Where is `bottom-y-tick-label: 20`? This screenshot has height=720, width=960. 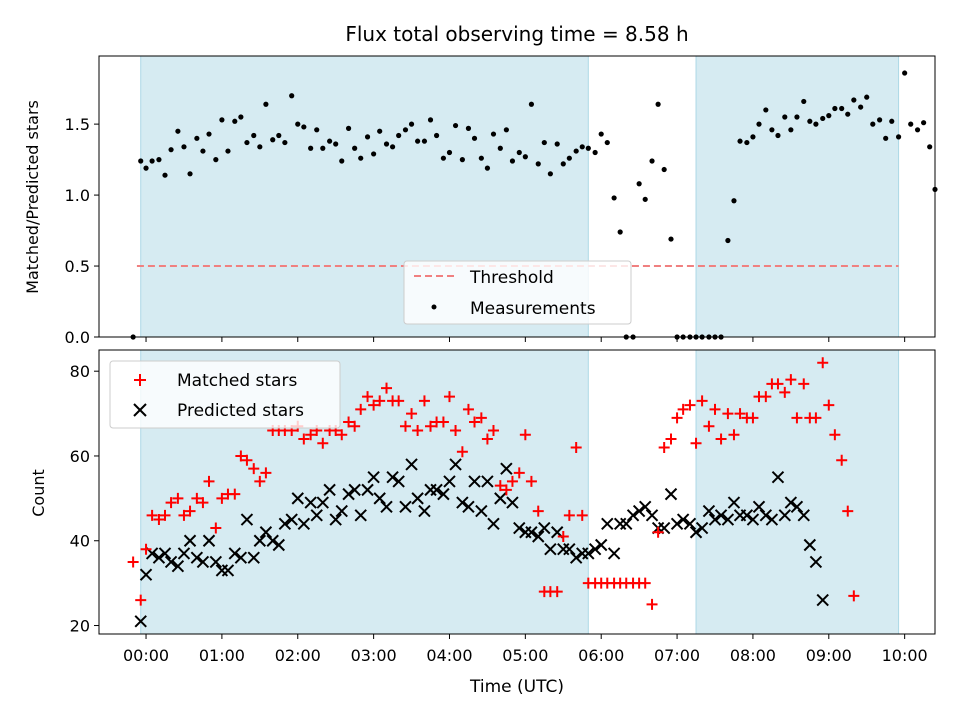
bottom-y-tick-label: 20 is located at coordinates (80, 626).